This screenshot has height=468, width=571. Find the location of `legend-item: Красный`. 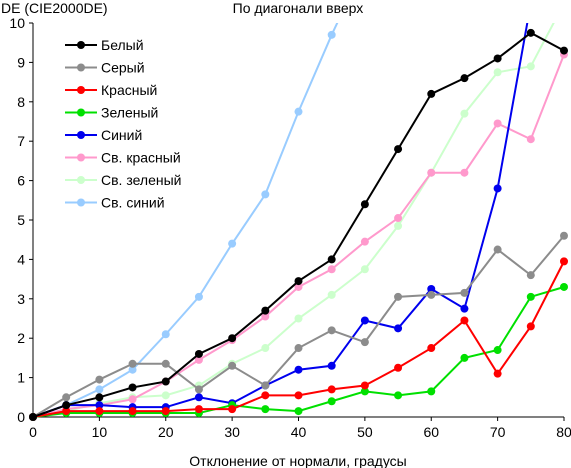

legend-item: Красный is located at coordinates (111, 90).